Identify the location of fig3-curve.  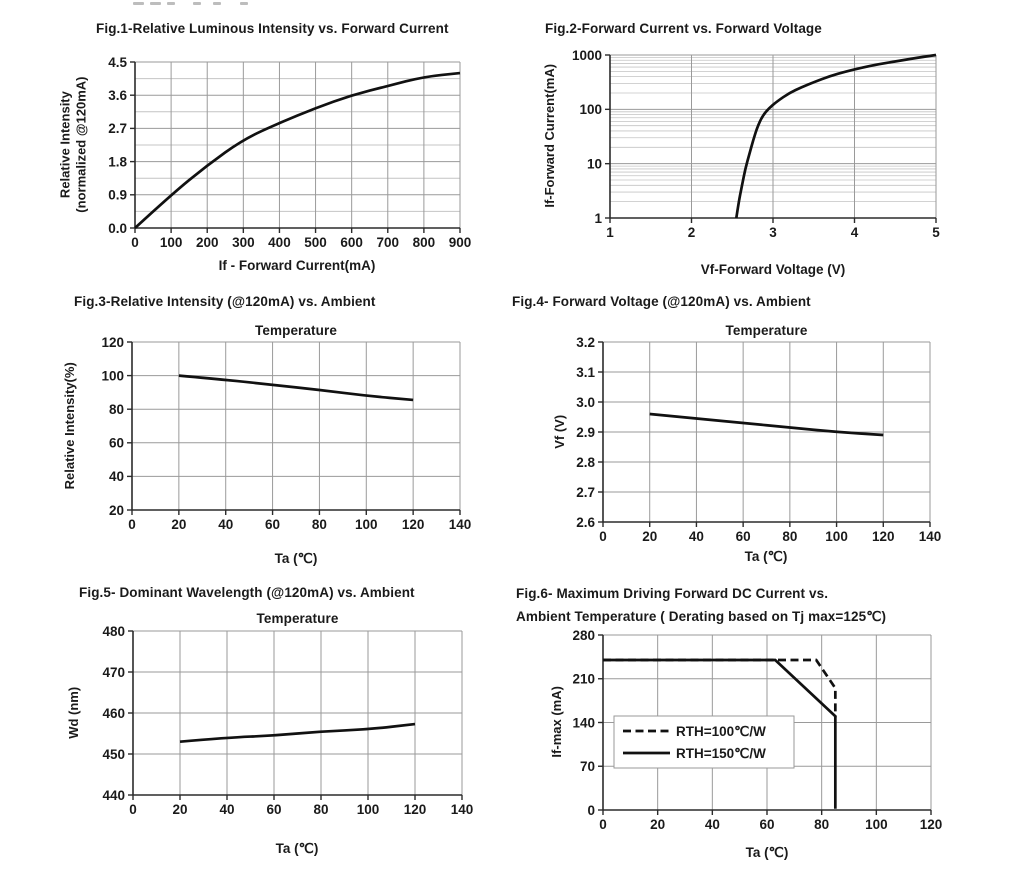
(296, 388).